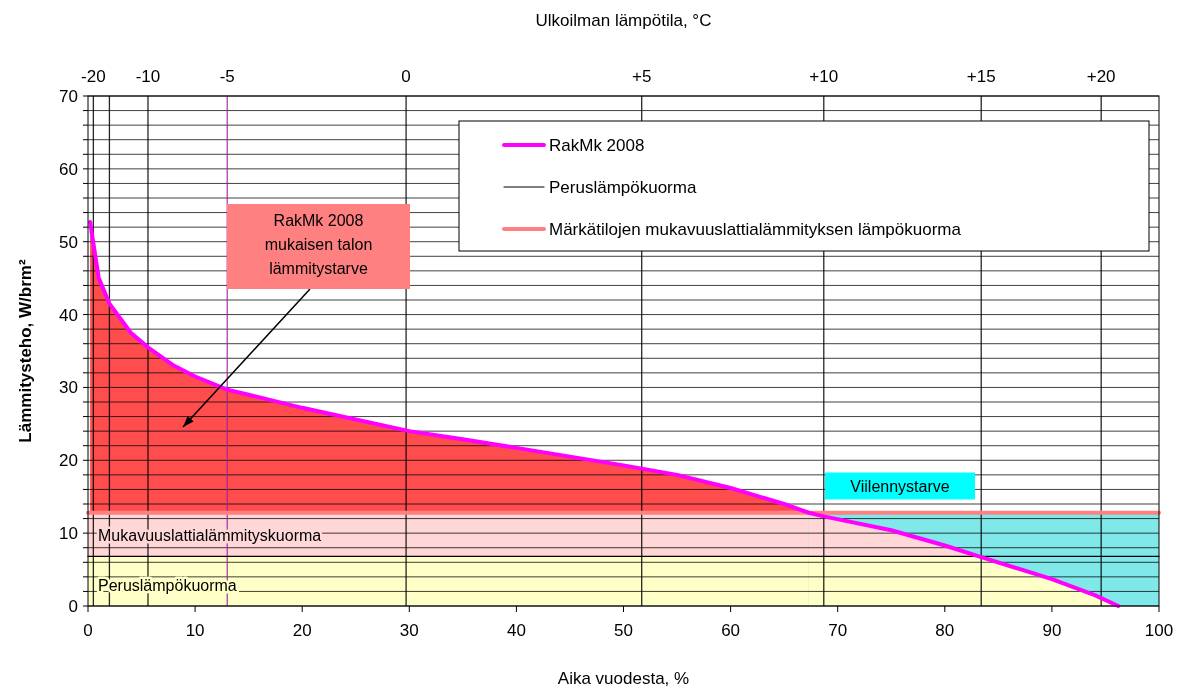 The height and width of the screenshot is (693, 1184). I want to click on y-tick-label: 0, so click(73, 606).